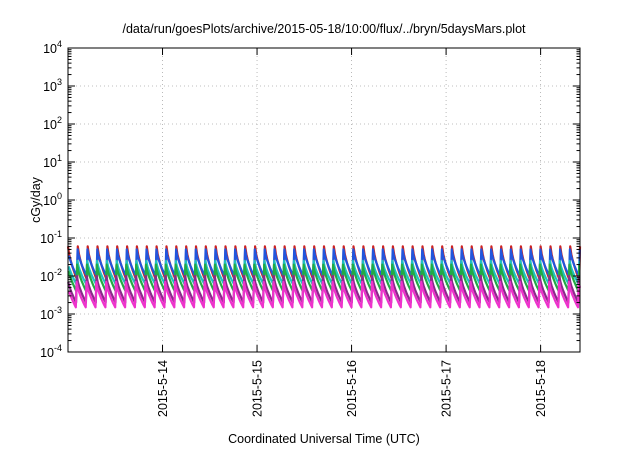 This screenshot has width=640, height=453. I want to click on y-tick-label: 10⁴, so click(52, 47).